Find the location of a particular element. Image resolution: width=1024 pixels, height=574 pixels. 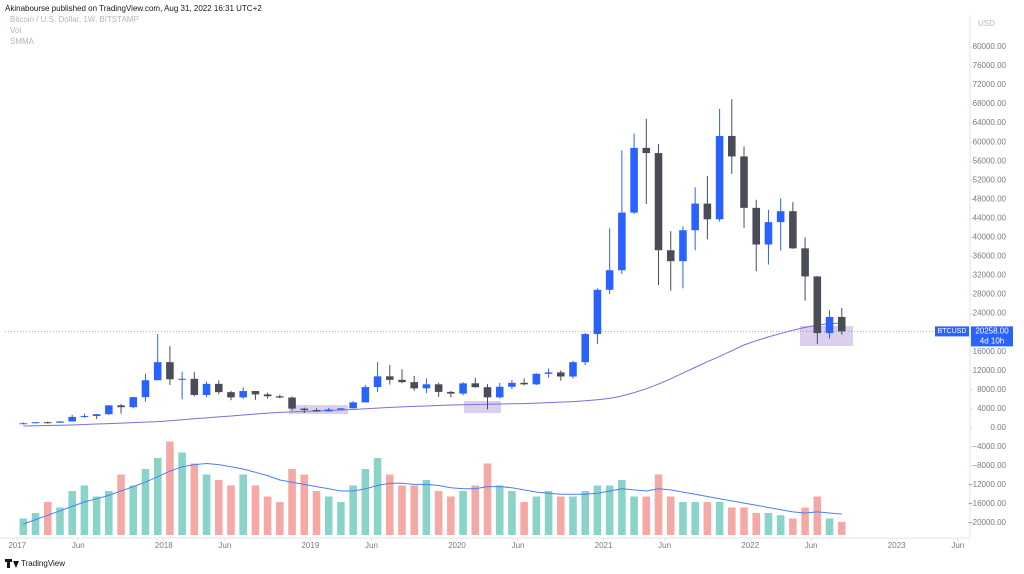

x-tick-label: 2021 is located at coordinates (604, 545).